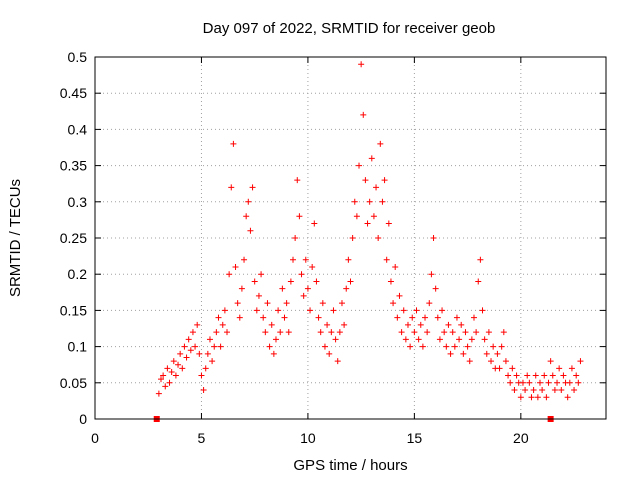 Image resolution: width=640 pixels, height=480 pixels. I want to click on y-axis-title: SRMTID / TECUs, so click(15, 238).